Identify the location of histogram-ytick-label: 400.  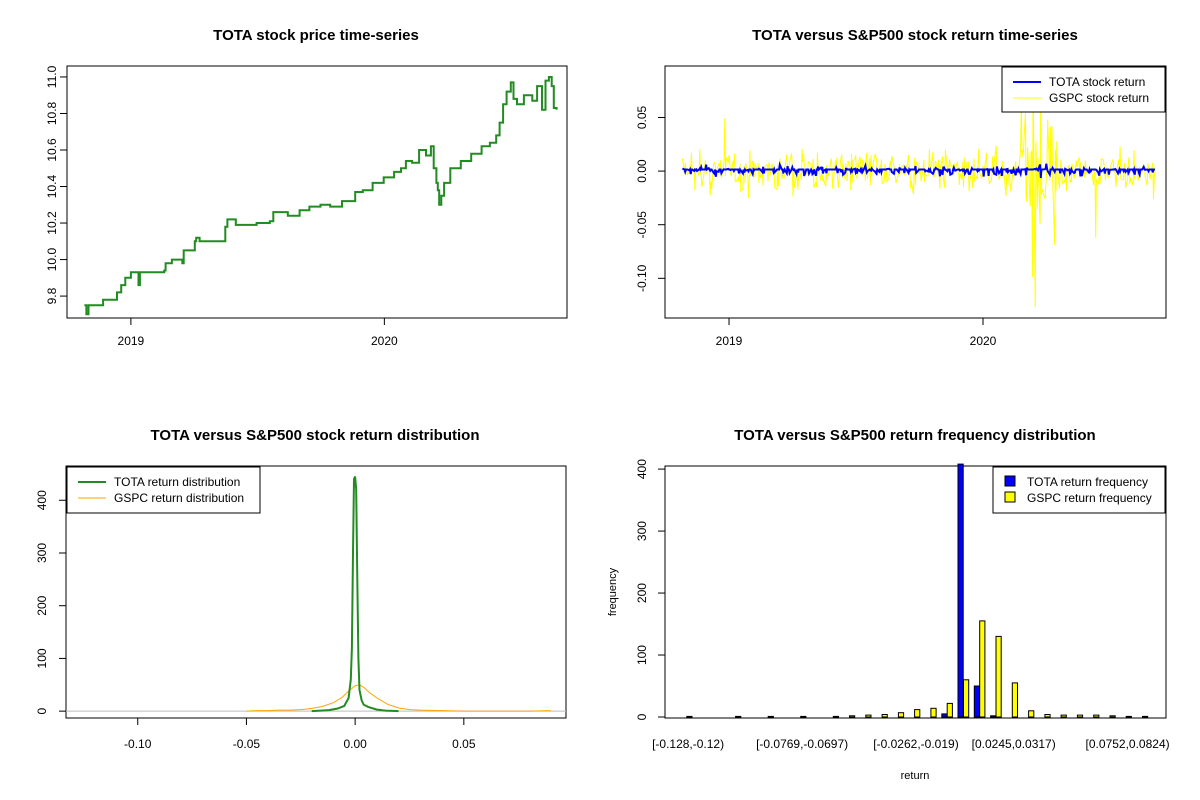
(642, 469).